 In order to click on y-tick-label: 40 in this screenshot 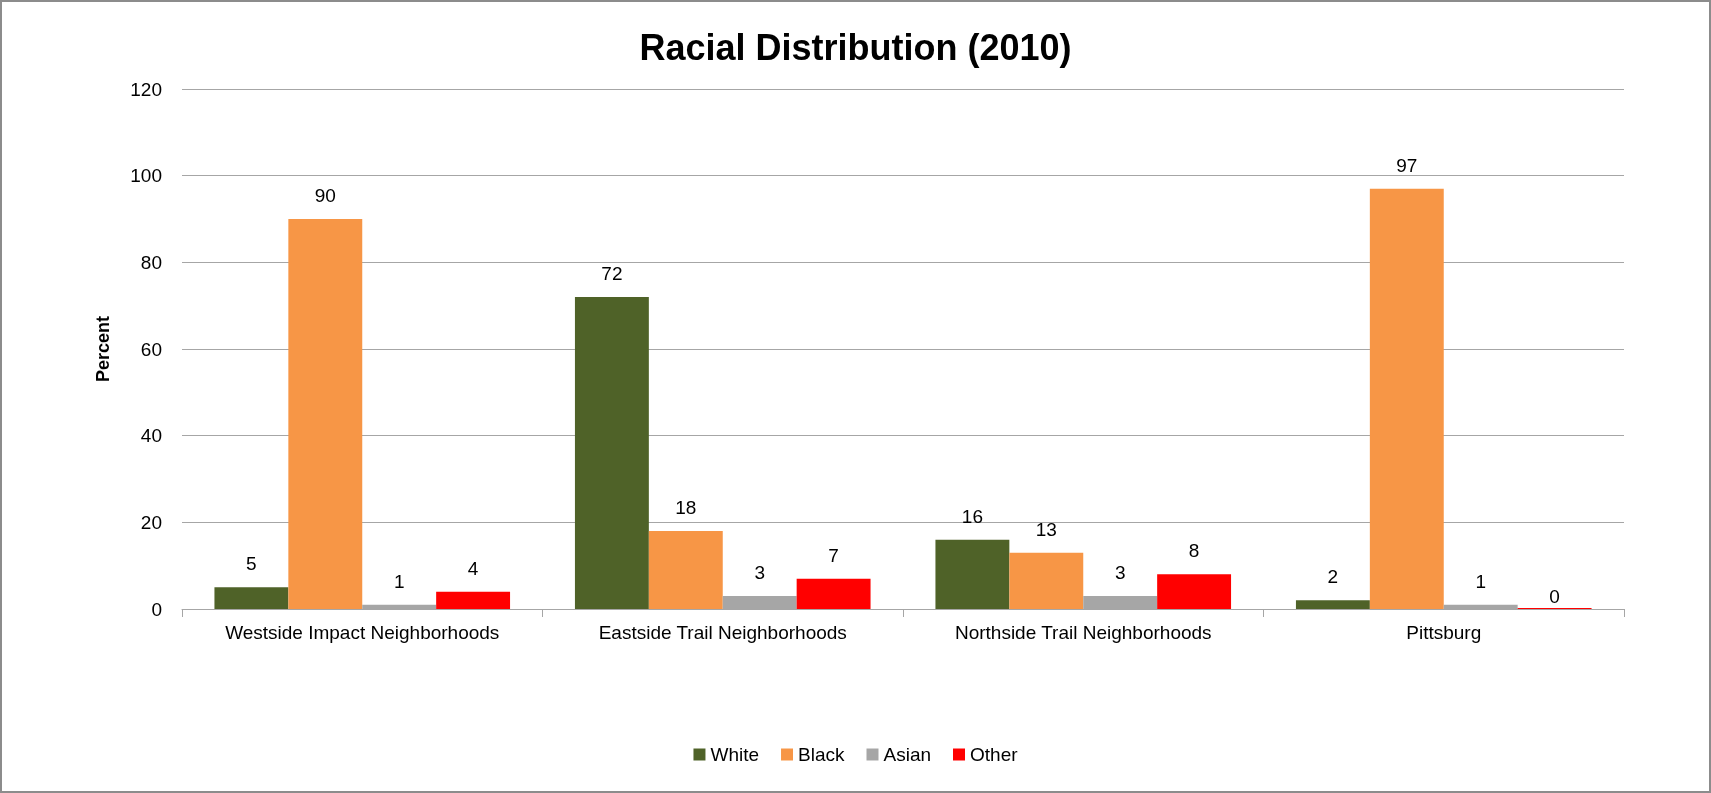, I will do `click(151, 436)`.